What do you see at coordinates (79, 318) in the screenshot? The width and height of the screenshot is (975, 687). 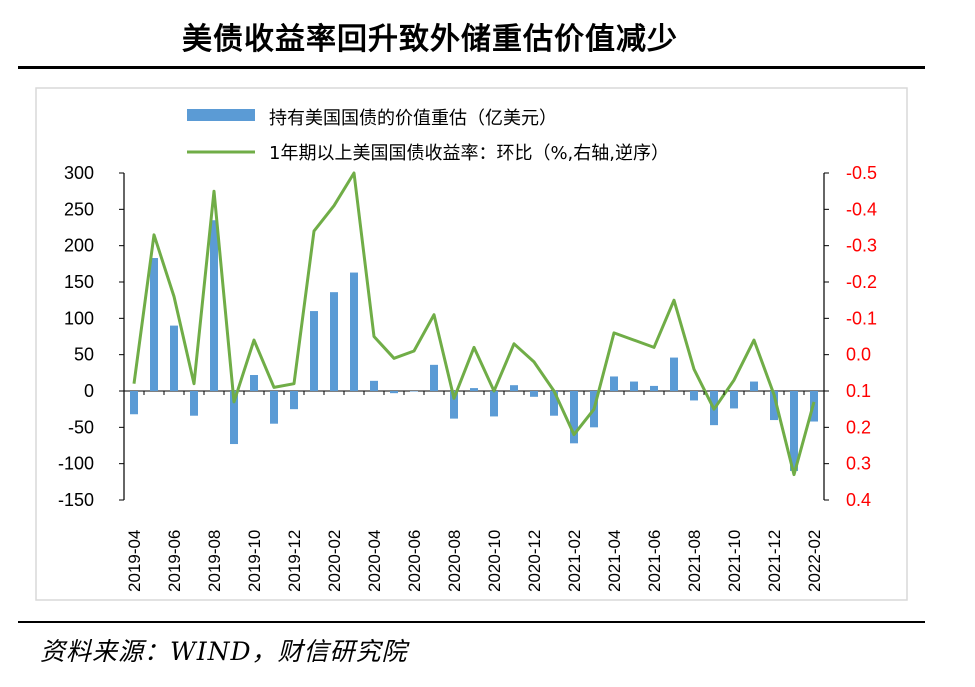 I see `left-axis-tick-label: 100` at bounding box center [79, 318].